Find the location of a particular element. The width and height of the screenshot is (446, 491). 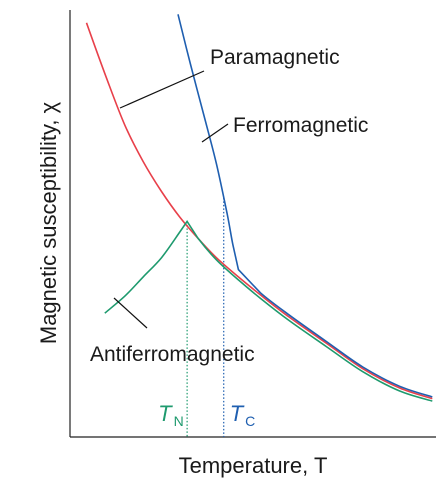

y-axis-label: Magnetic susceptibility, χ is located at coordinates (48, 222).